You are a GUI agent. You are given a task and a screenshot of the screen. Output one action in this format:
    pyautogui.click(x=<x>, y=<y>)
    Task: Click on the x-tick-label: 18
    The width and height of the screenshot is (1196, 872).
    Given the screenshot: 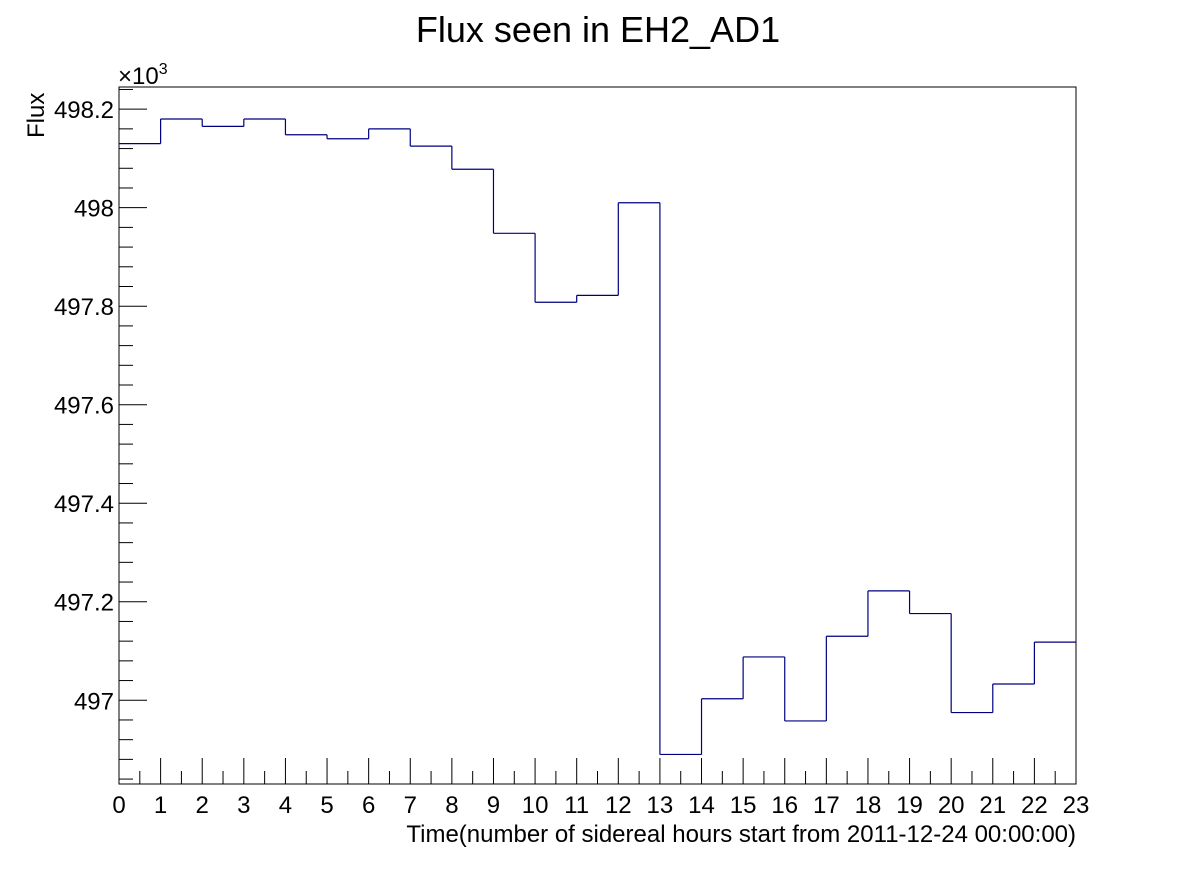 What is the action you would take?
    pyautogui.click(x=868, y=805)
    